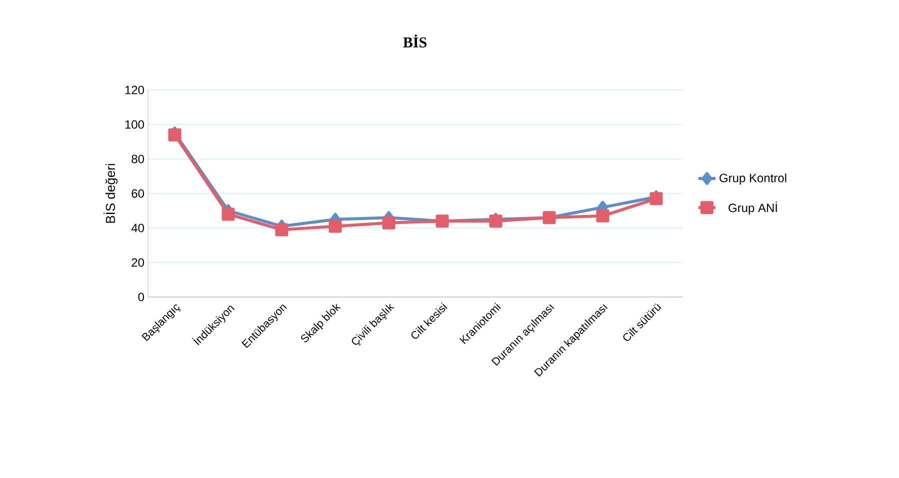 This screenshot has height=478, width=899. I want to click on y-tick-label: 100, so click(134, 124).